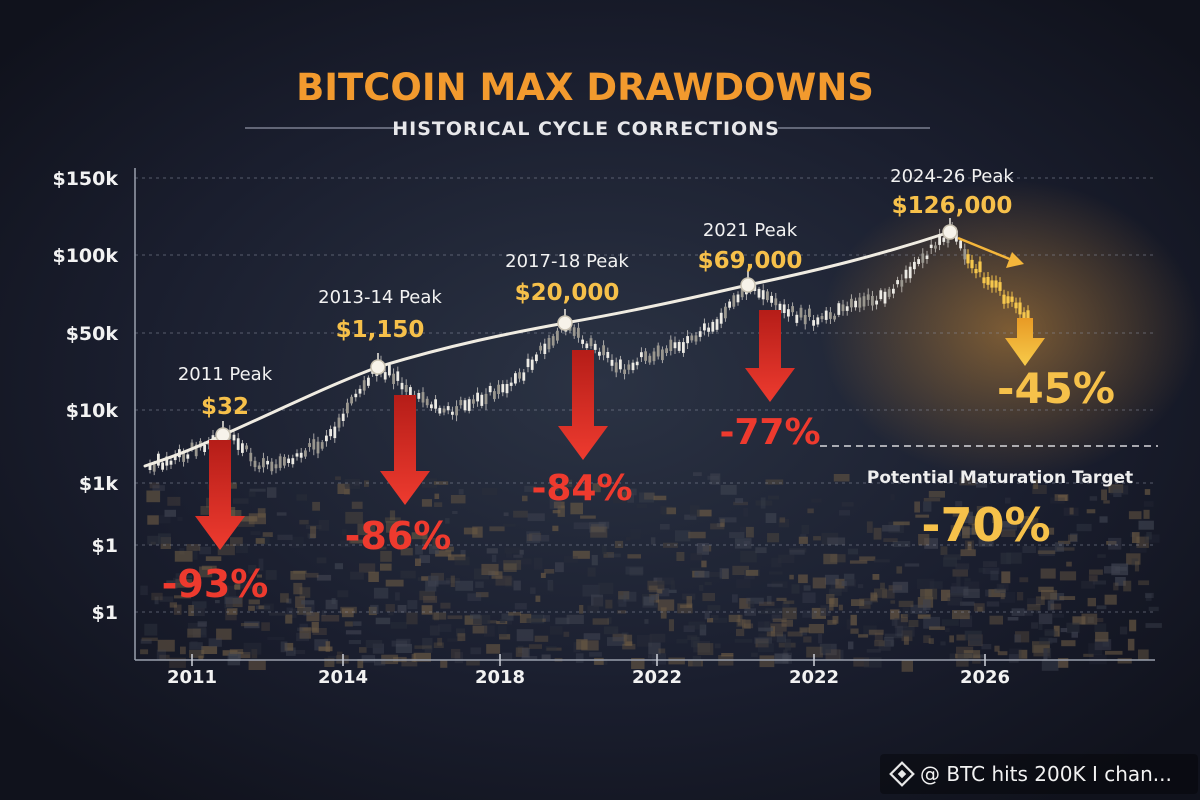 The height and width of the screenshot is (800, 1200). What do you see at coordinates (985, 249) in the screenshot?
I see `projection-trend-line` at bounding box center [985, 249].